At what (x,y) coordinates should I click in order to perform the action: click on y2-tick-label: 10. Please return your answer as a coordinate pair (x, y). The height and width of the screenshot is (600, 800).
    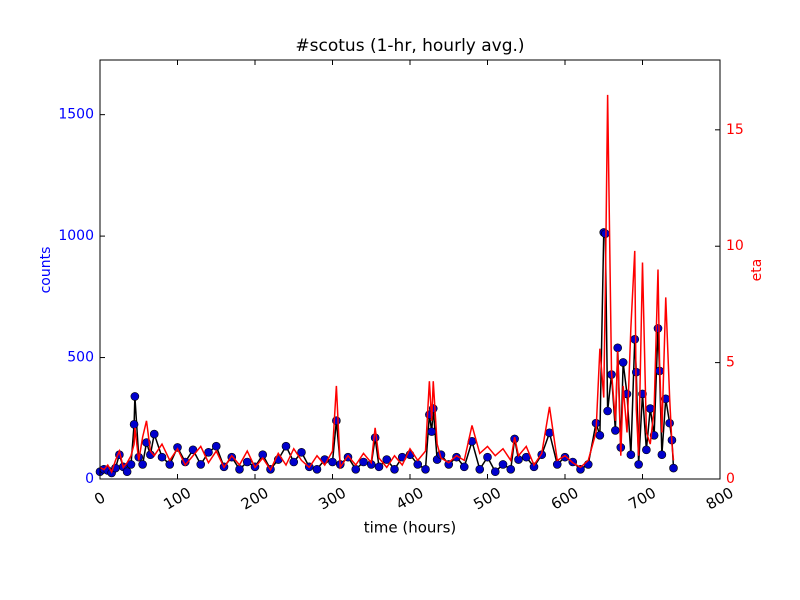
    Looking at the image, I should click on (735, 246).